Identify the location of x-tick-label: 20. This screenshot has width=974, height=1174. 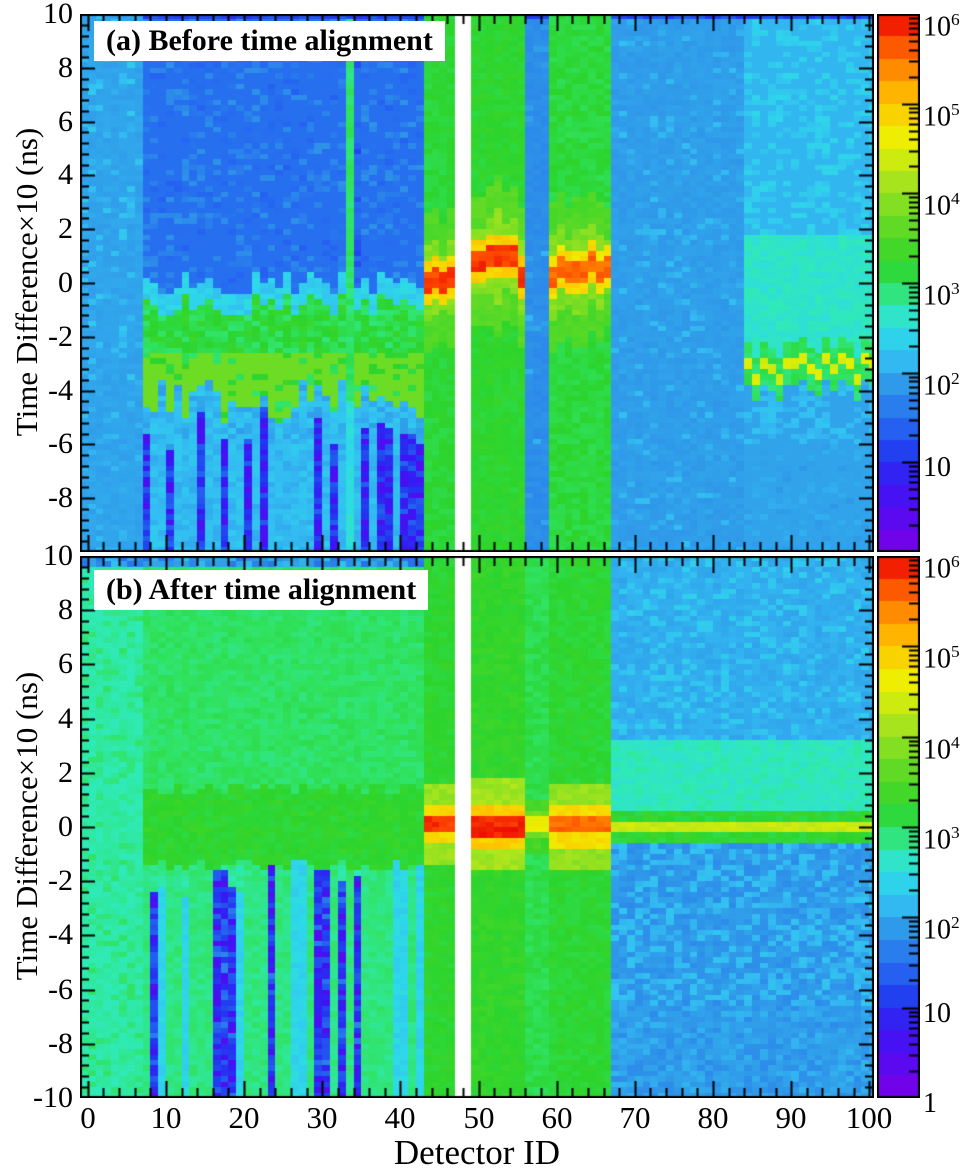
(244, 1117).